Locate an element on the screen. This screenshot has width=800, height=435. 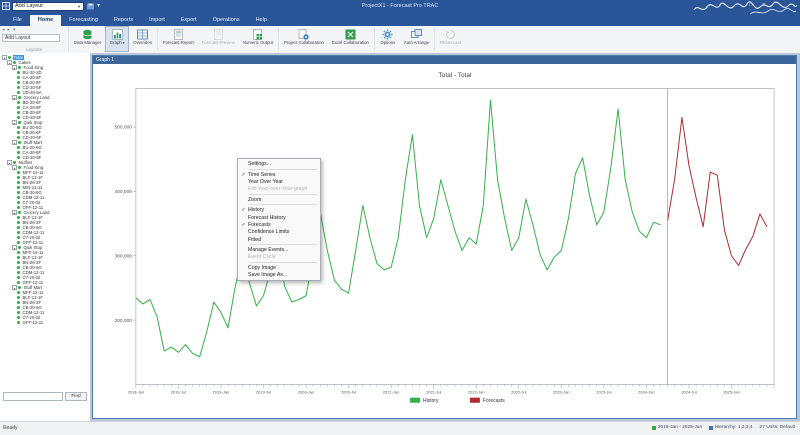
tree-leaf: CB-20-8F is located at coordinates (45, 82).